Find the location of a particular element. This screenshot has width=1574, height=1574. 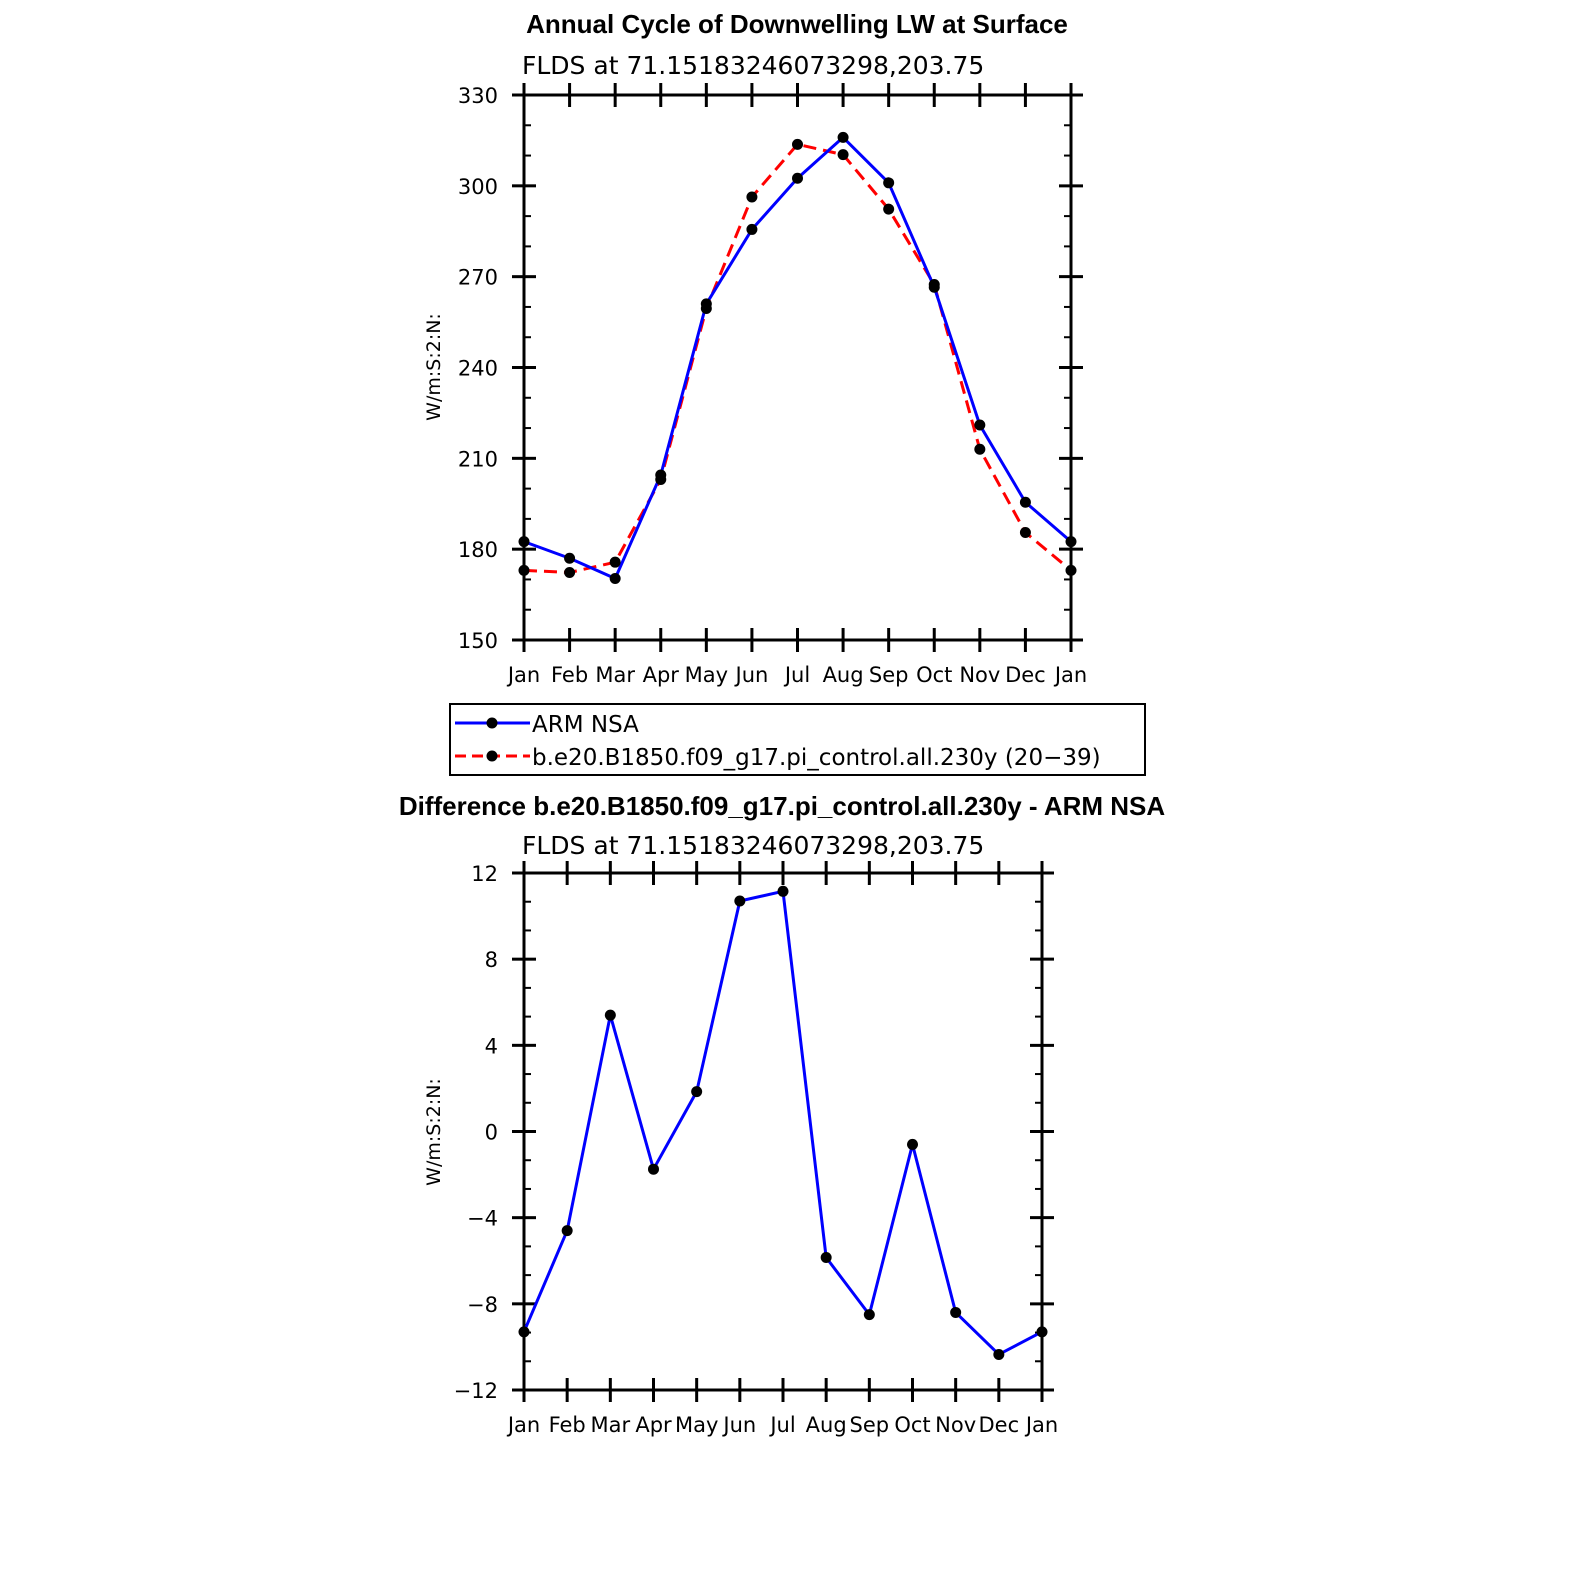

y-tick-label: −12 is located at coordinates (476, 1391).